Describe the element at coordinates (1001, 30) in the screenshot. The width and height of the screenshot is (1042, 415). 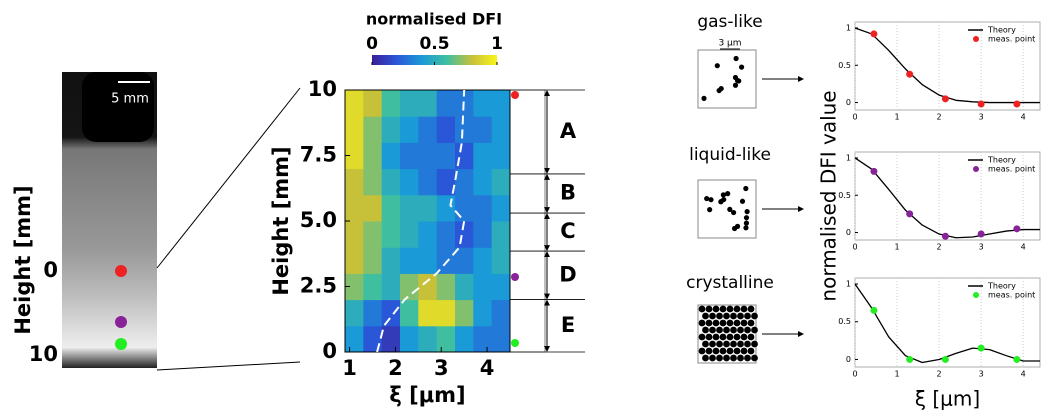
I see `legend-label: Theory` at that location.